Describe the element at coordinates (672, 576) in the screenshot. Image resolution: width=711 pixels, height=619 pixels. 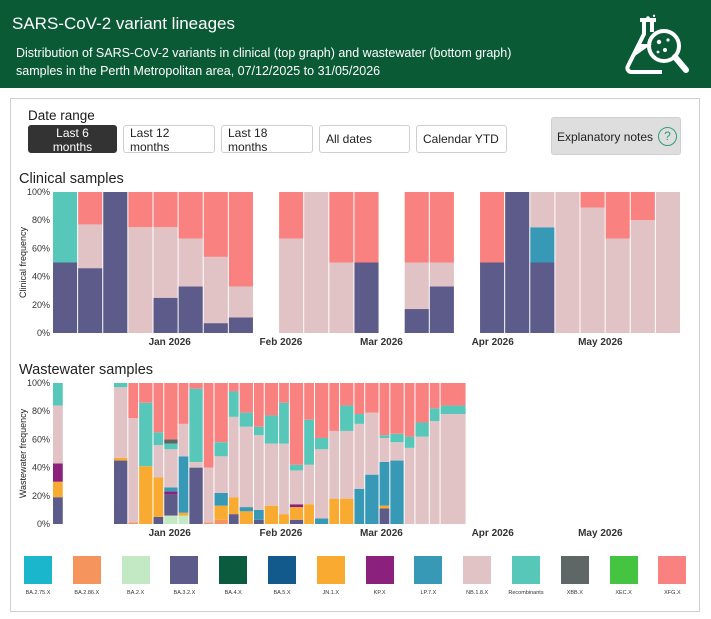
I see `legend-item: XFG.X` at that location.